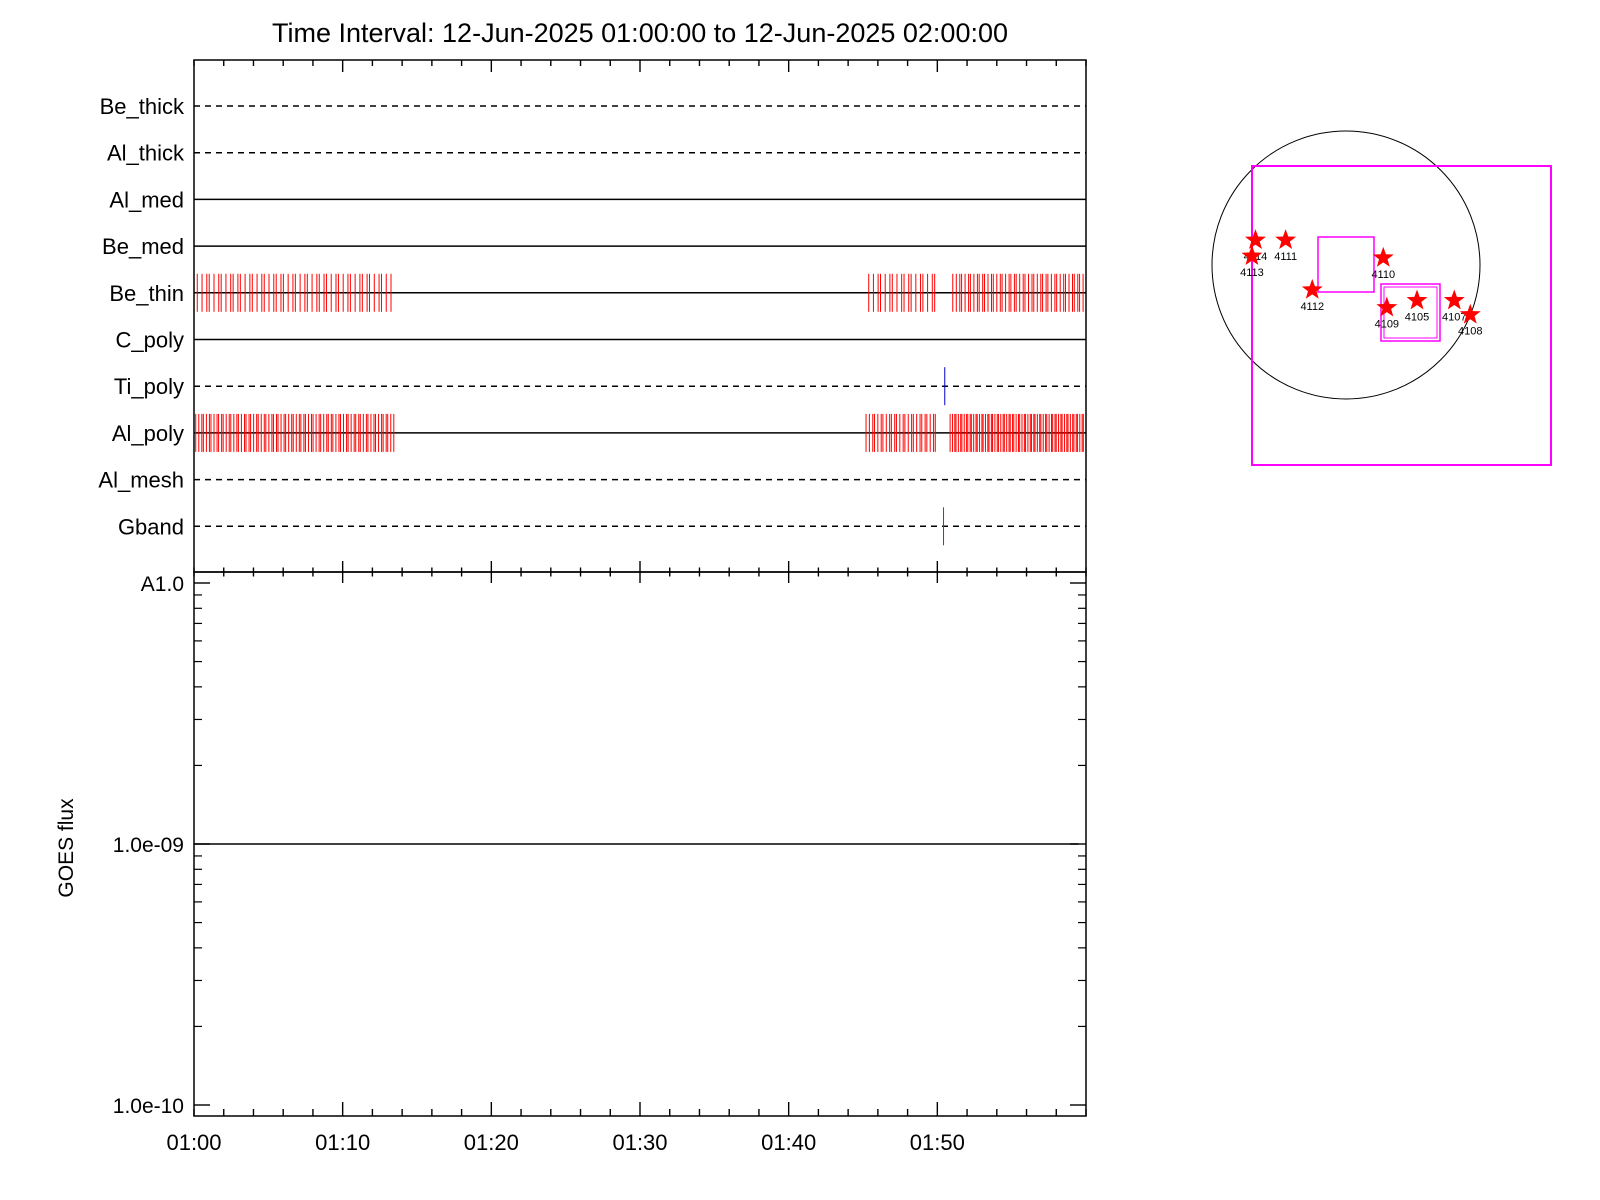 This screenshot has width=1600, height=1200. Describe the element at coordinates (1312, 307) in the screenshot. I see `active-region-label: 4112` at that location.